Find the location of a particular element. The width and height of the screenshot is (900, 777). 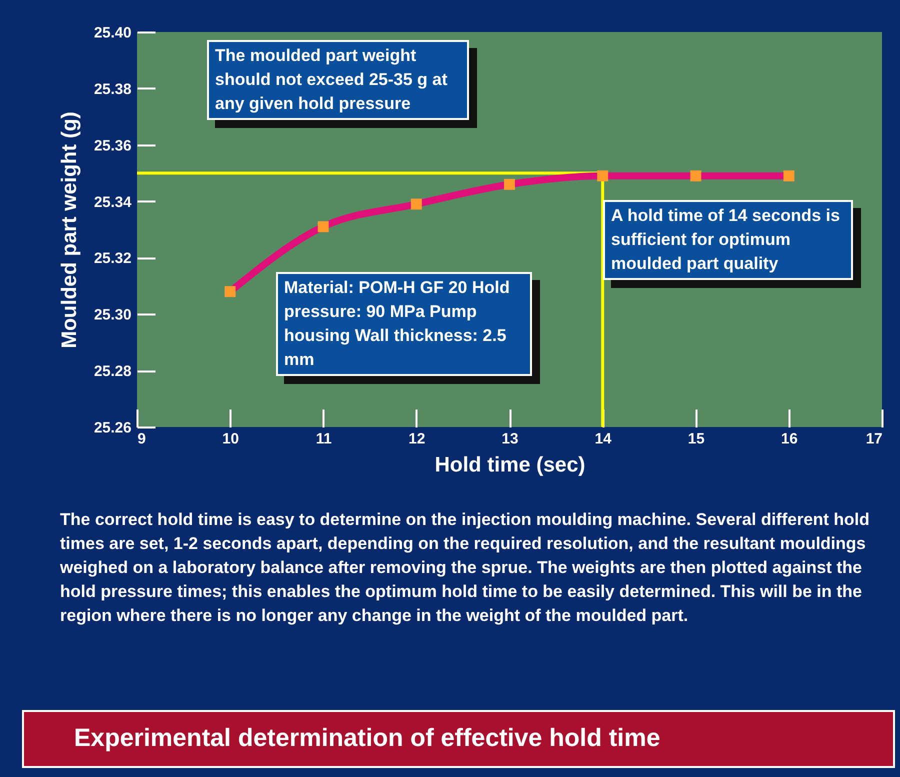

y-tick-label: 25.34 is located at coordinates (113, 202).